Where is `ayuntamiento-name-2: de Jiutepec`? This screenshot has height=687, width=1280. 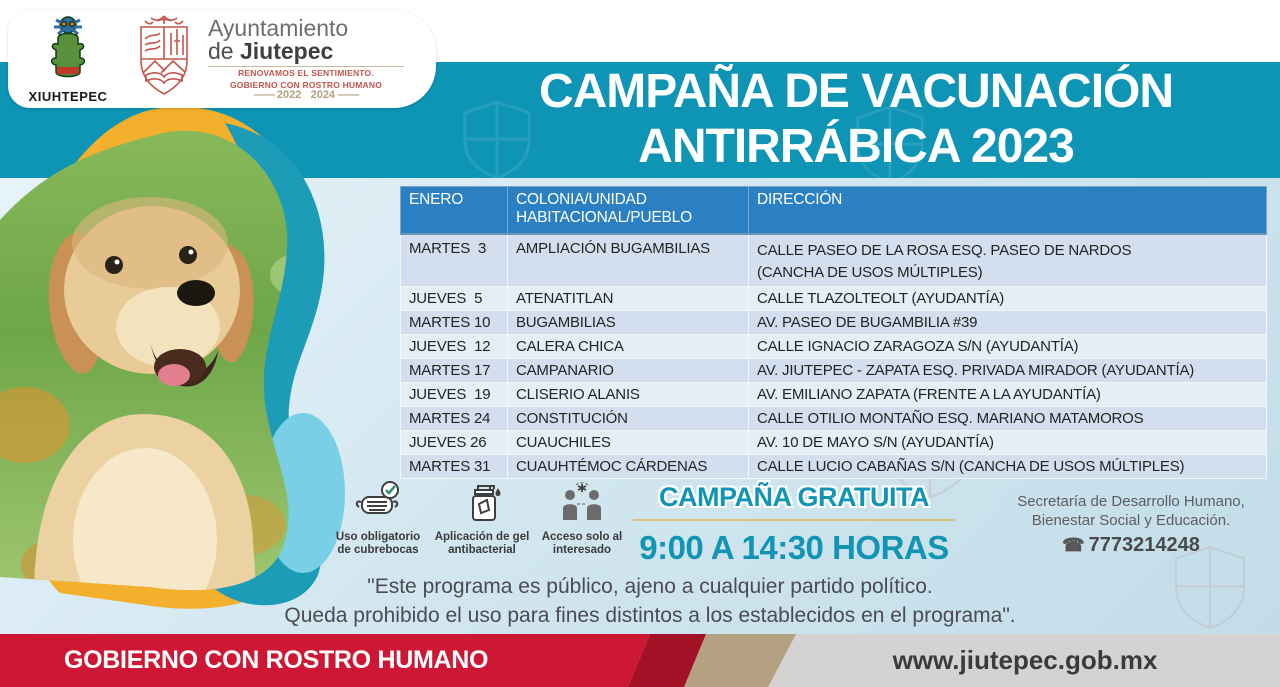
ayuntamiento-name-2: de Jiutepec is located at coordinates (306, 51).